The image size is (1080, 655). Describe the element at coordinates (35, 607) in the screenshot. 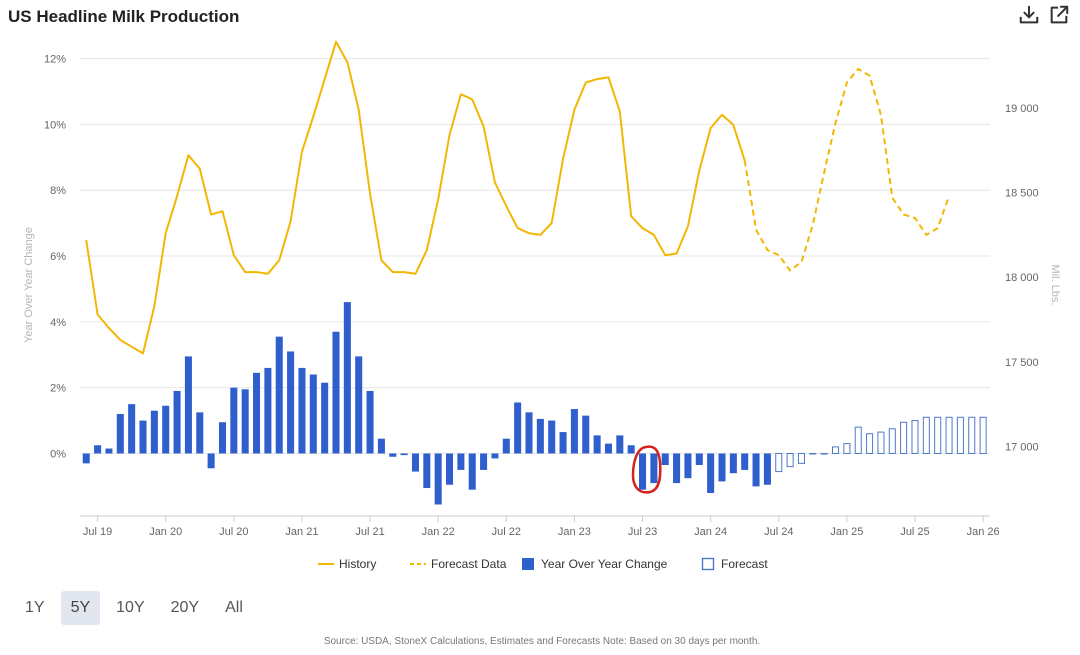

I see `range-button-1y: 1Y` at that location.